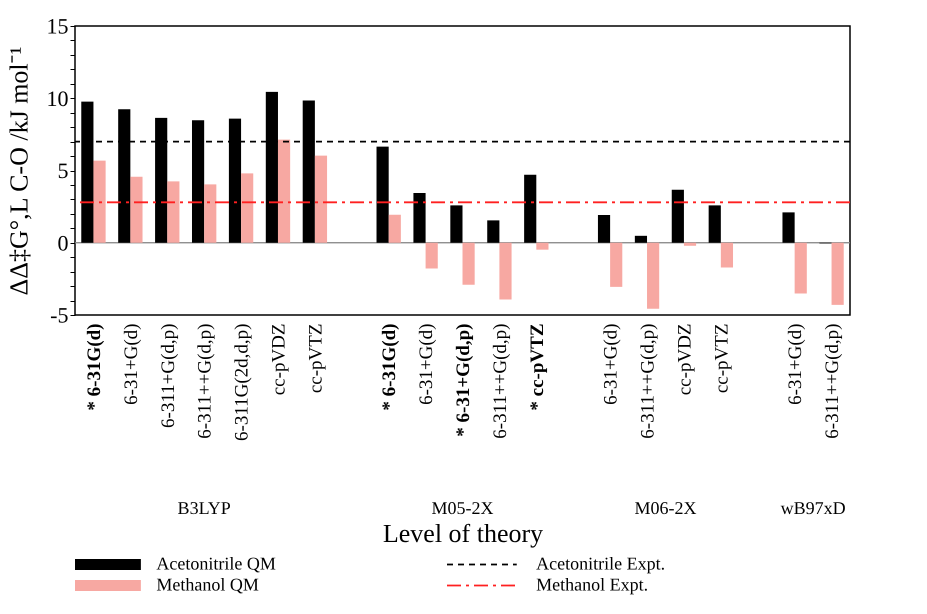 The width and height of the screenshot is (927, 614). Describe the element at coordinates (463, 508) in the screenshot. I see `text: M05-2X` at that location.